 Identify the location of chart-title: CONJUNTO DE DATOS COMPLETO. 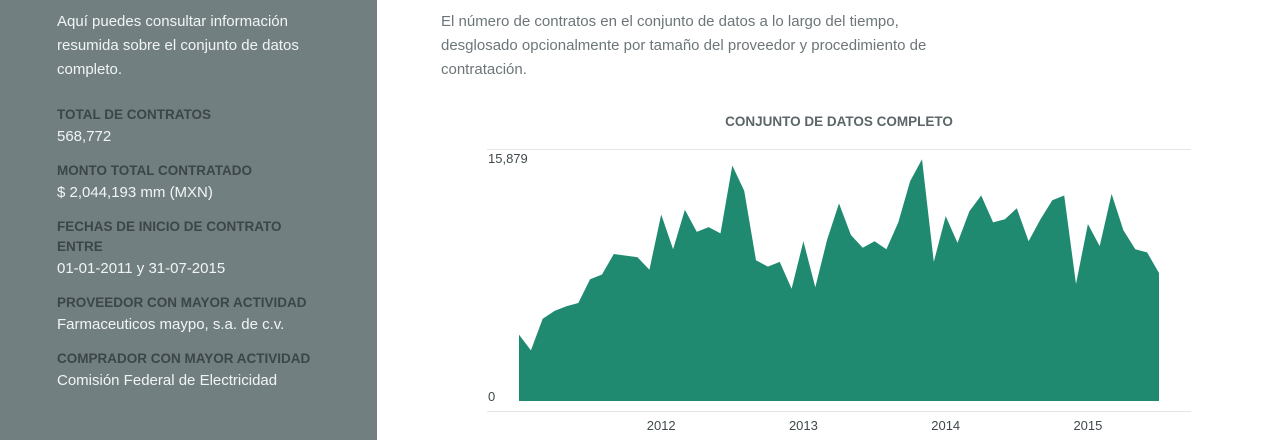
(839, 121).